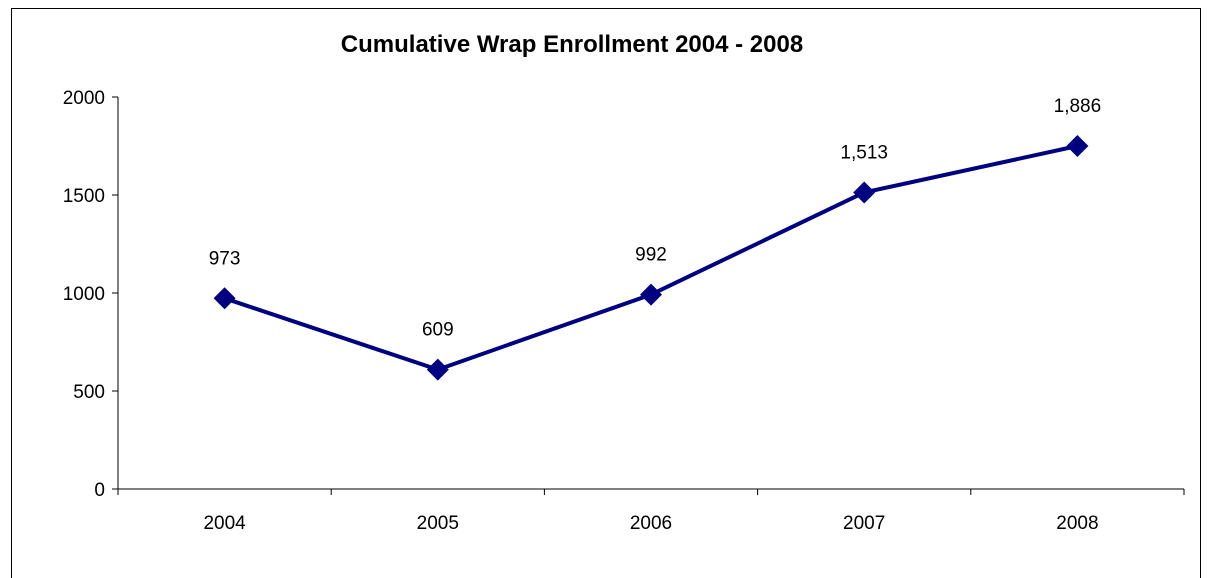 This screenshot has height=578, width=1210. I want to click on chart-title: Cumulative Wrap Enrollment 2004 - 2008, so click(572, 44).